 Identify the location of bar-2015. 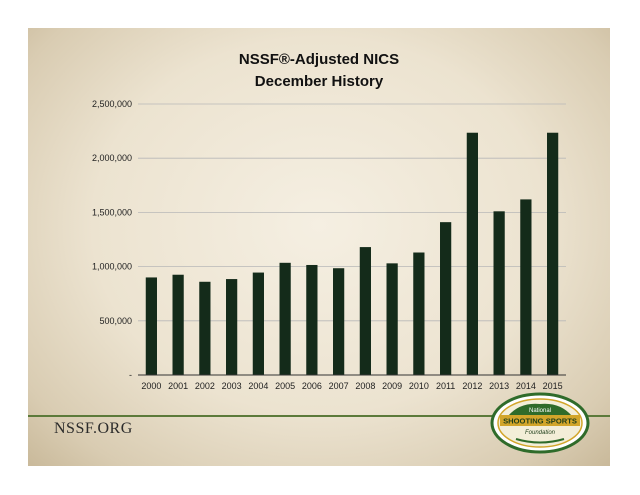
(553, 253).